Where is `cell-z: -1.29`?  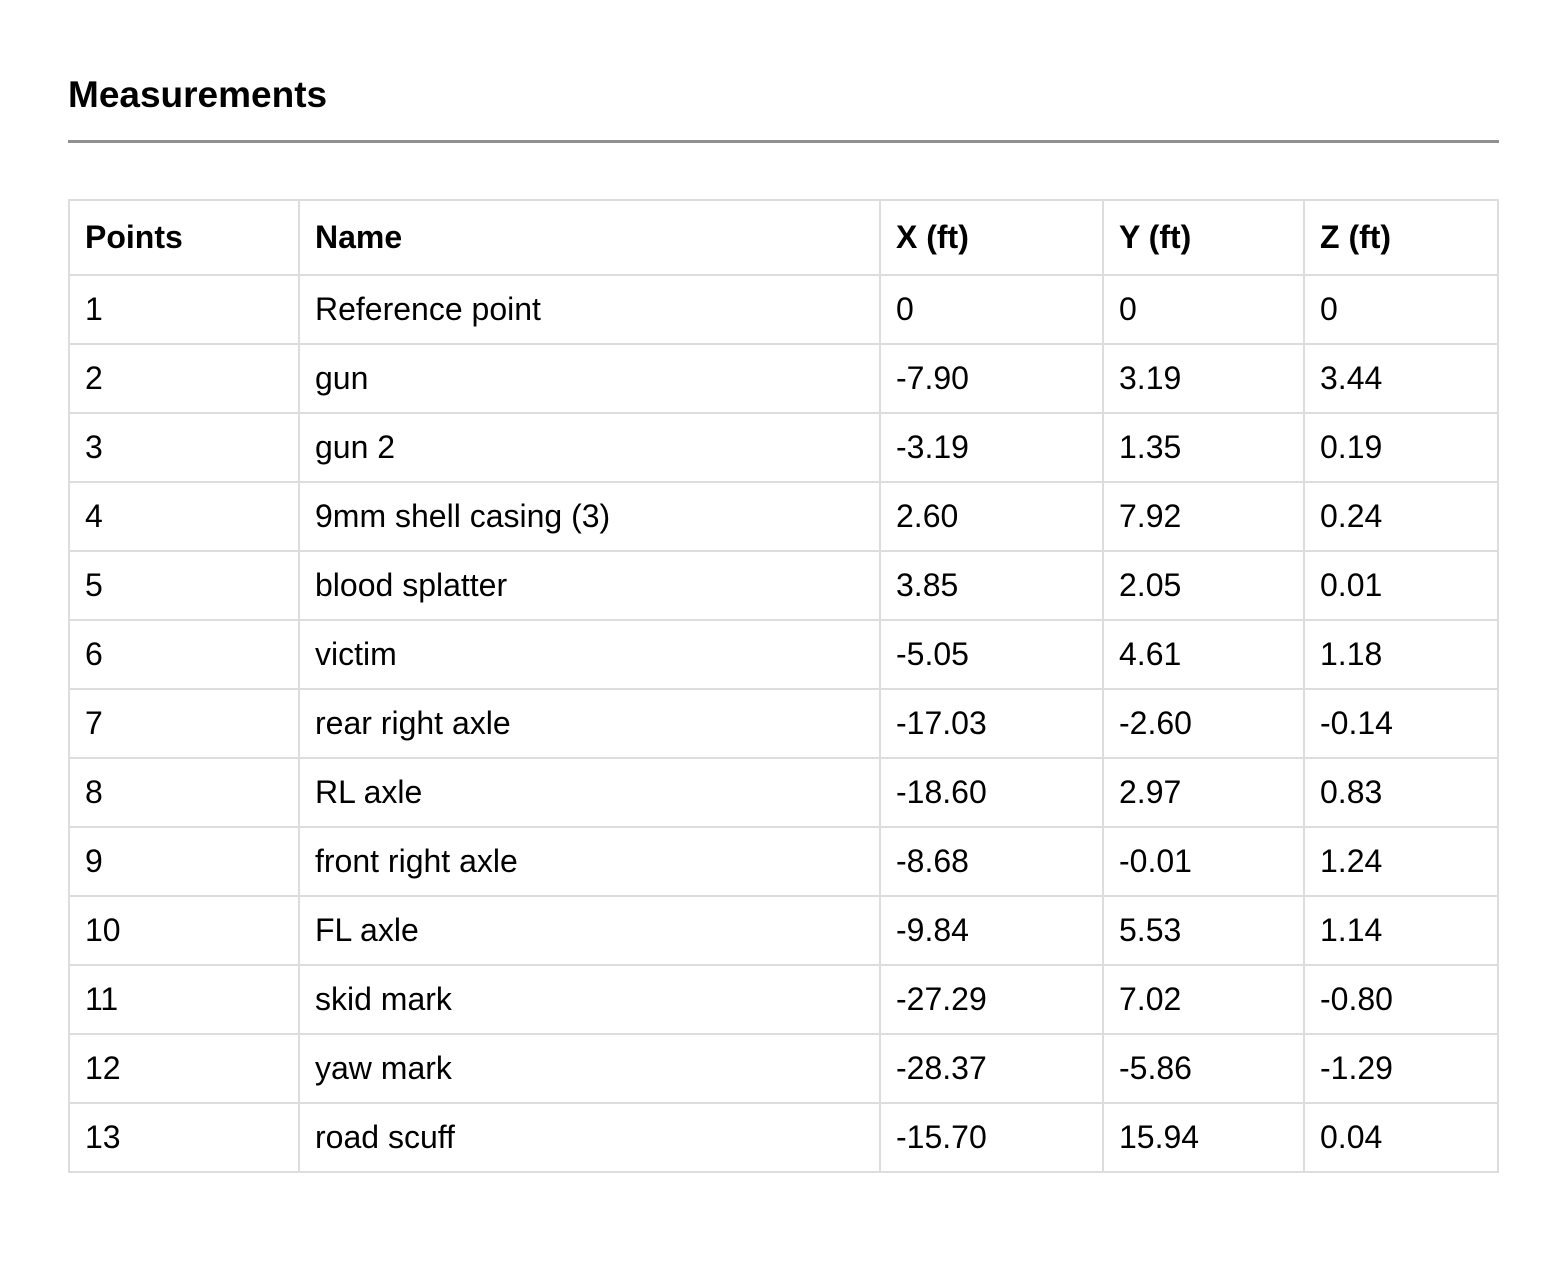
cell-z: -1.29 is located at coordinates (1401, 1068).